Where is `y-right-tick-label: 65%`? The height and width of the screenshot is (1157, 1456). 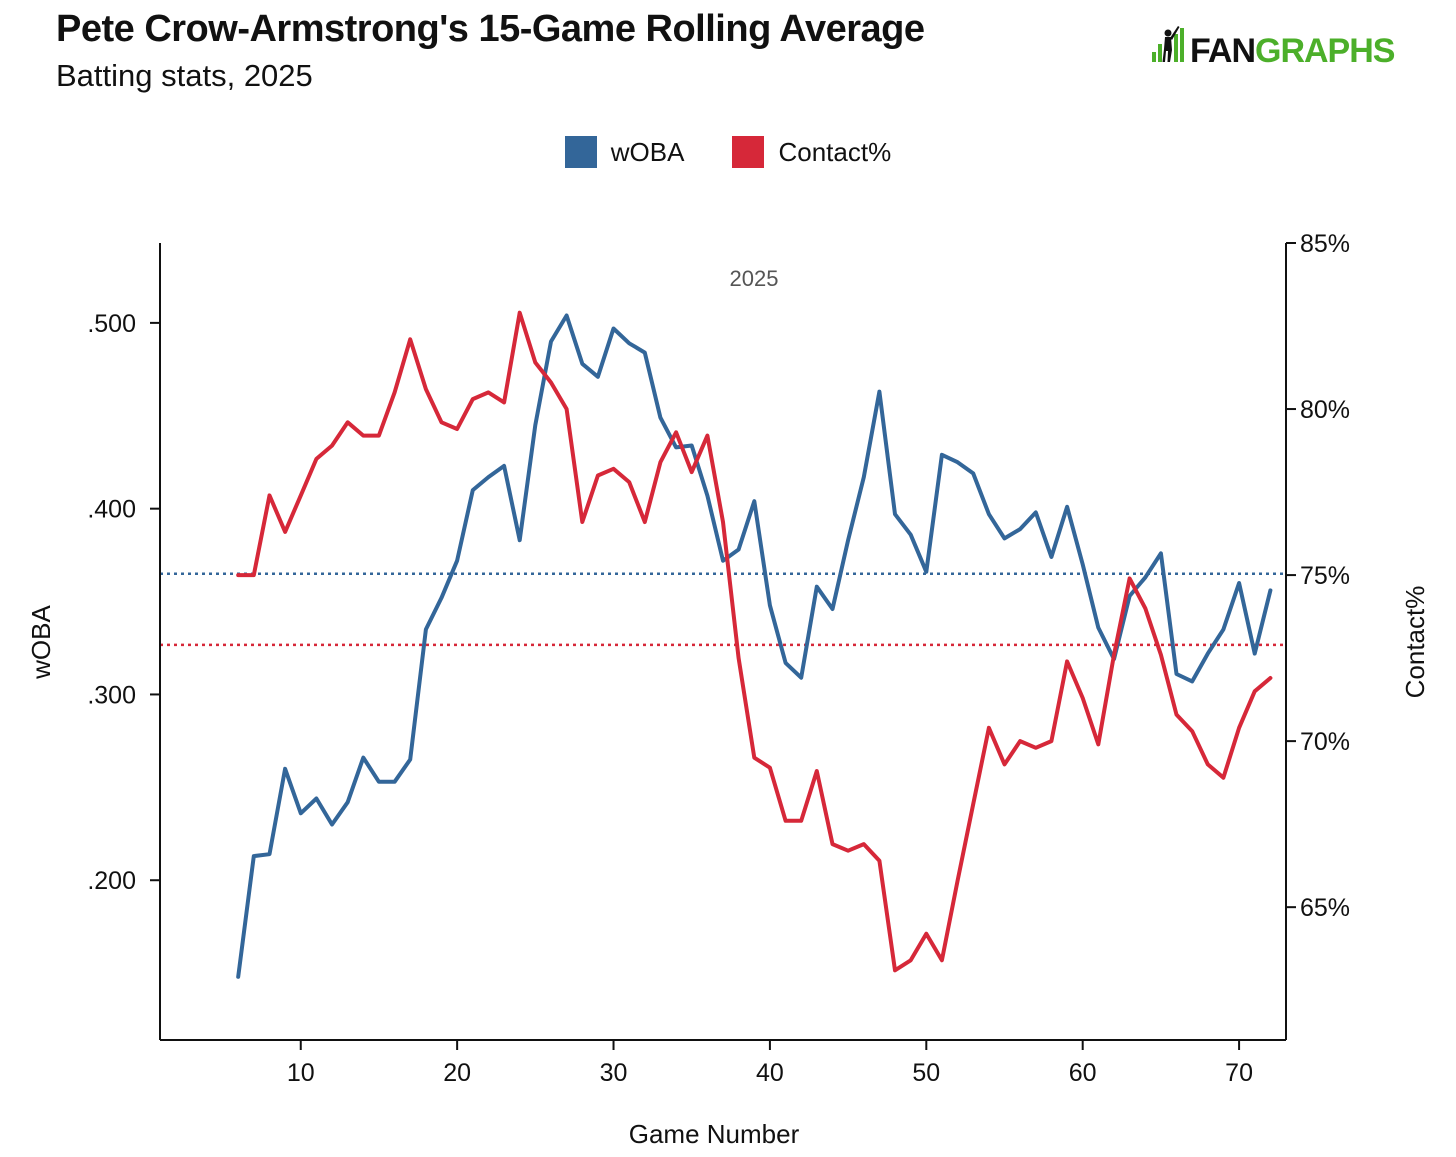
y-right-tick-label: 65% is located at coordinates (1325, 908).